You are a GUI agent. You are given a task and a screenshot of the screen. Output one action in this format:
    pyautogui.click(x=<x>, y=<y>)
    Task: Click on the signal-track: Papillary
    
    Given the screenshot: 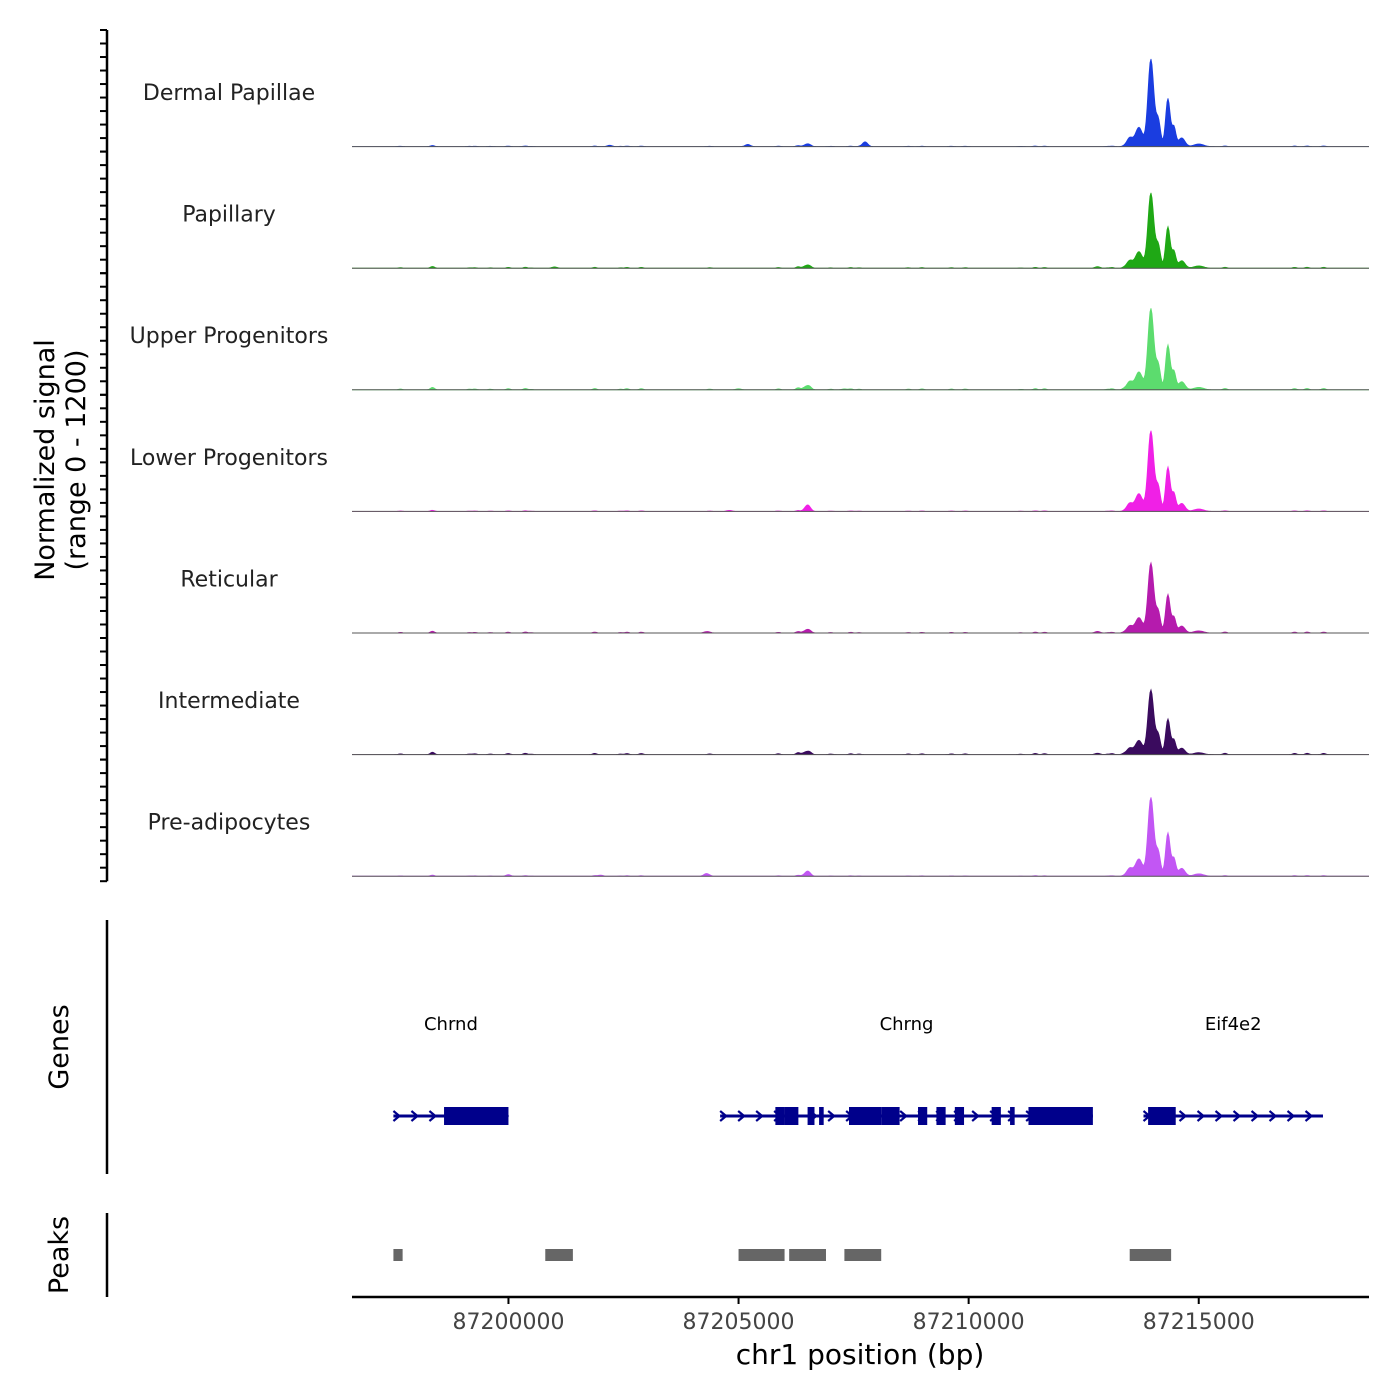 What is the action you would take?
    pyautogui.click(x=775, y=230)
    